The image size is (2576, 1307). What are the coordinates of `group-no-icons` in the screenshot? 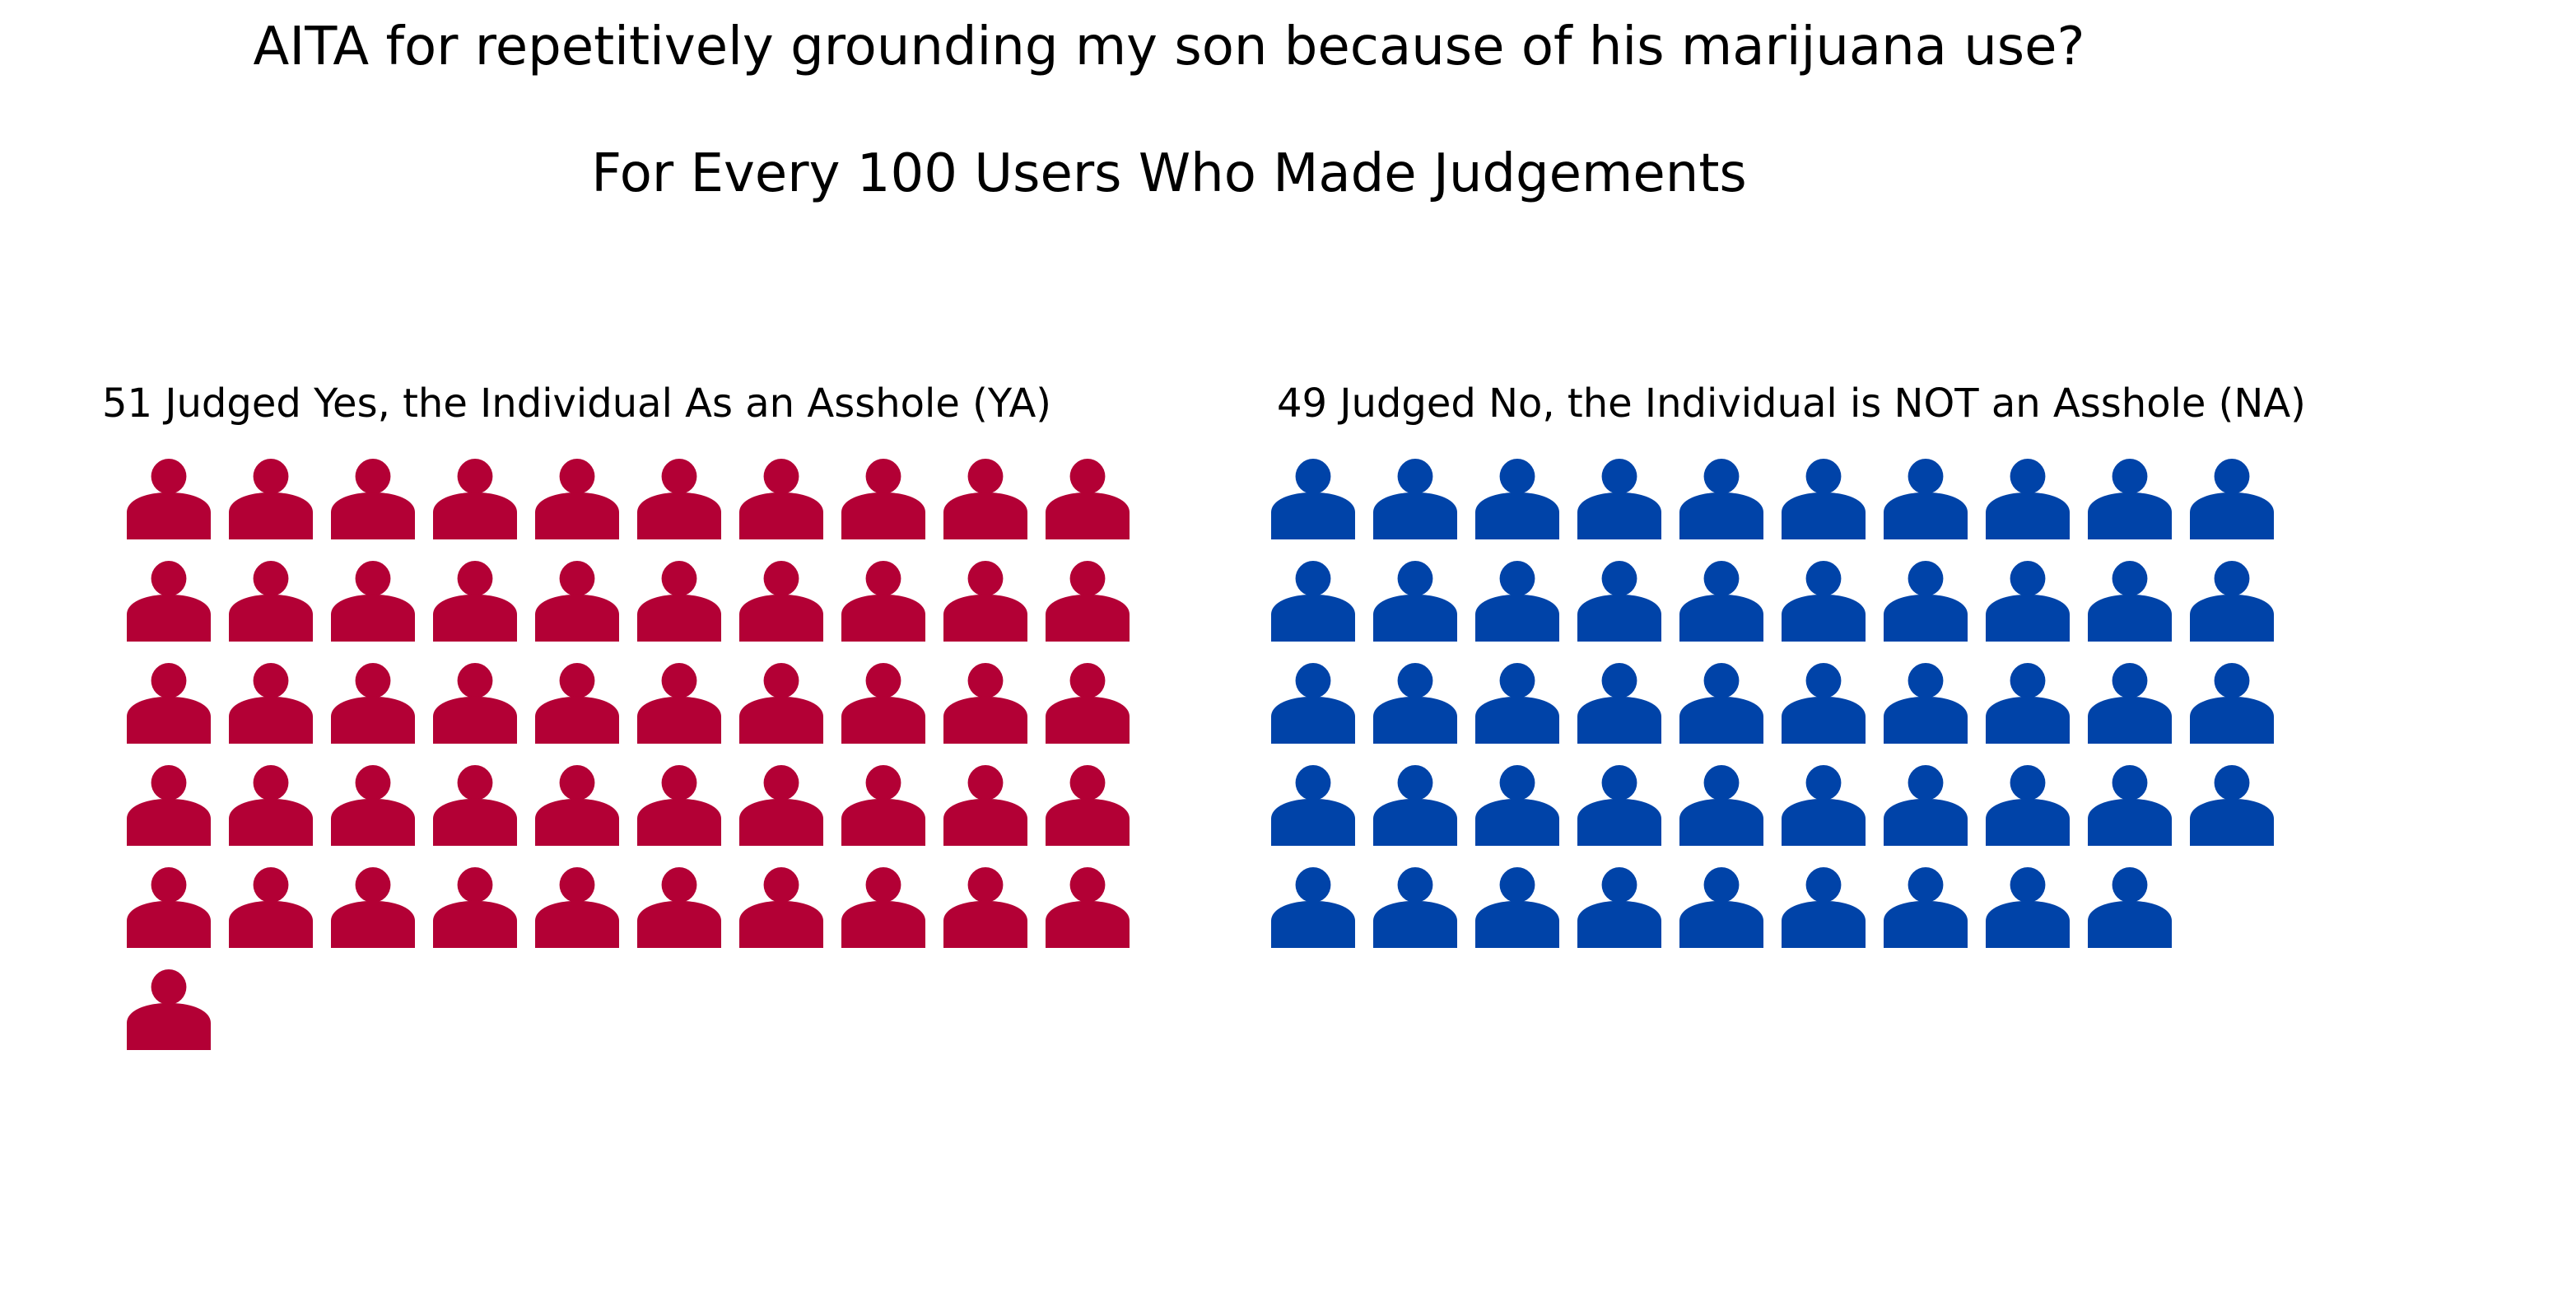 It's located at (1772, 704).